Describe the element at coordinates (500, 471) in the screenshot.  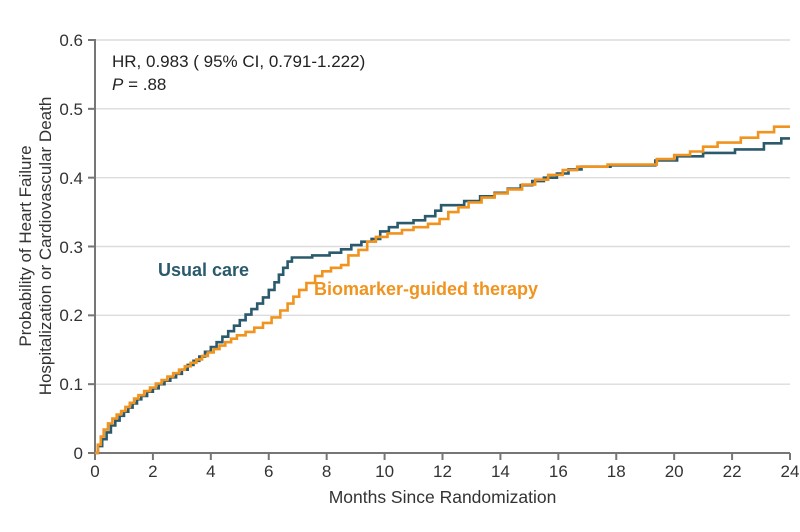
I see `x-tick-label-14: 14` at that location.